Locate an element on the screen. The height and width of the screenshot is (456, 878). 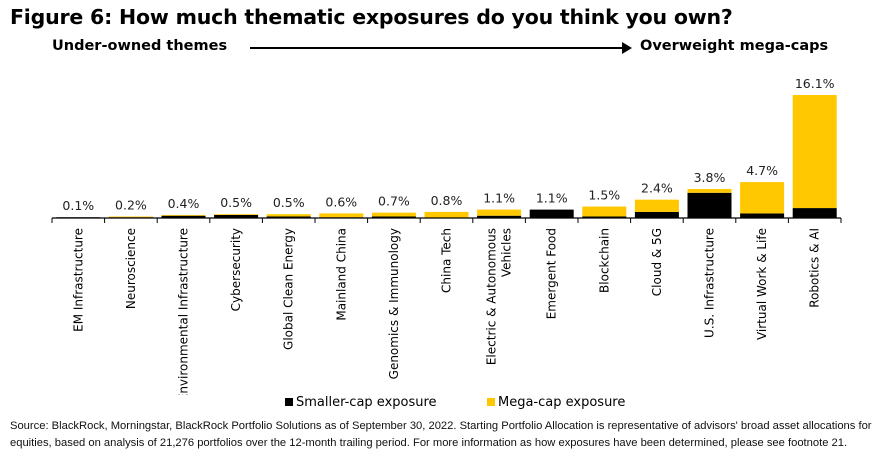
category-label-line: EM Infrastructure is located at coordinates (78, 280).